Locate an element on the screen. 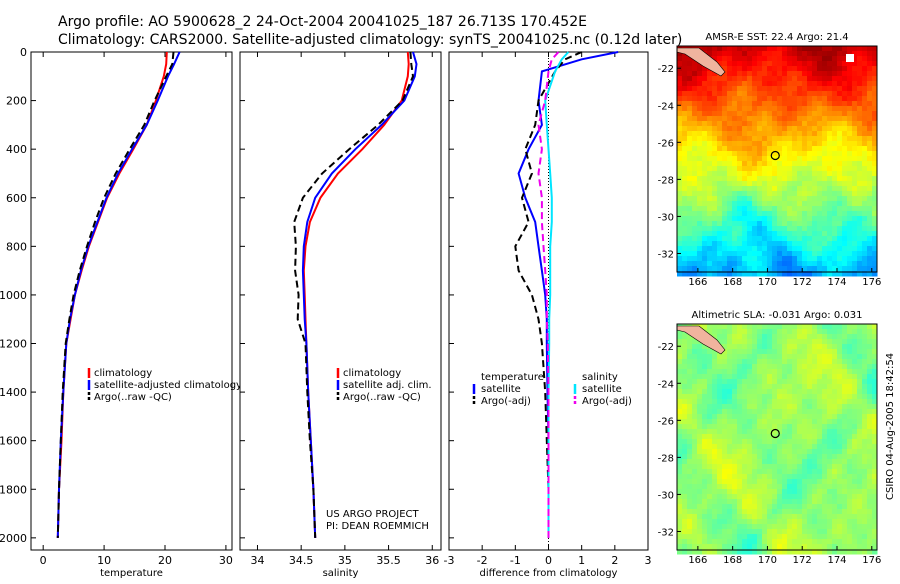  x-tick-label: 34.5 is located at coordinates (301, 560).